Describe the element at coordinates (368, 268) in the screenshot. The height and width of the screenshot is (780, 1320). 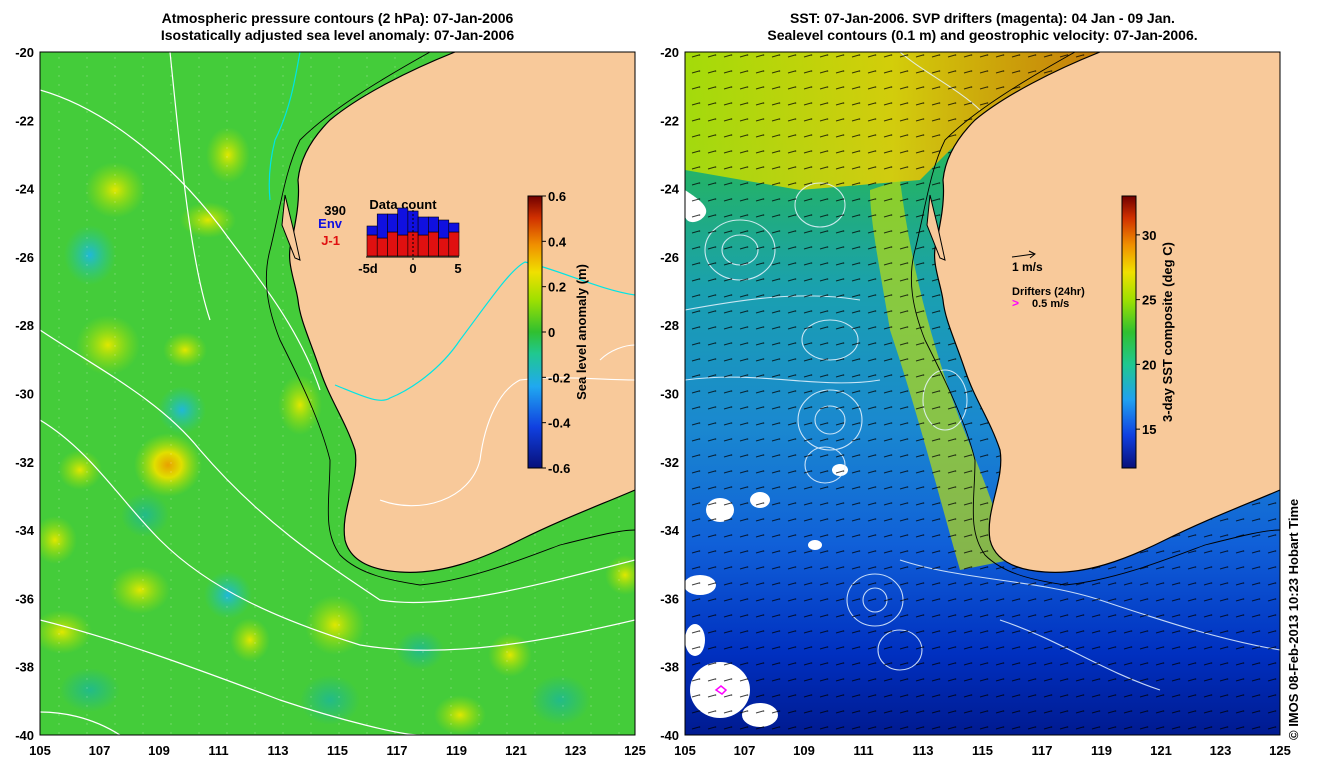
I see `data-count-xlabel-0: -5d` at that location.